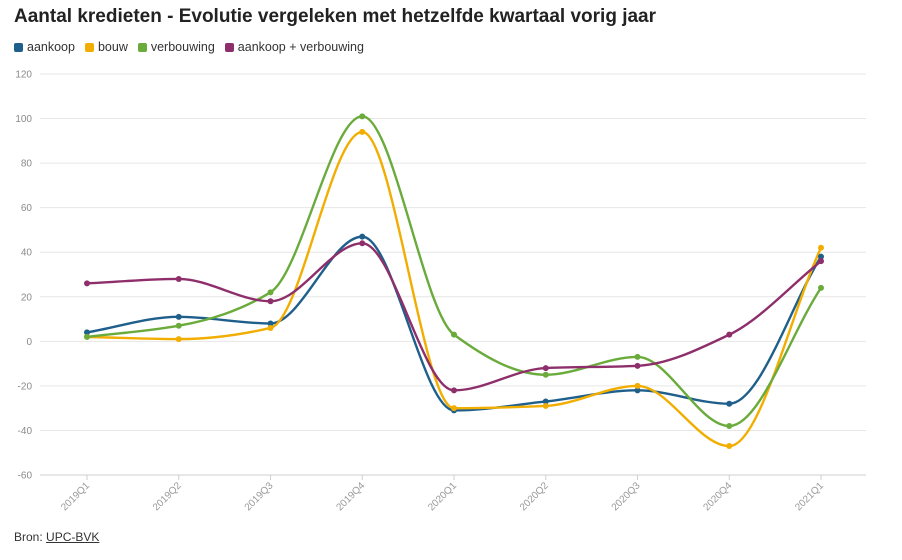 This screenshot has height=560, width=902. I want to click on x-tick-label: 2019Q4, so click(350, 496).